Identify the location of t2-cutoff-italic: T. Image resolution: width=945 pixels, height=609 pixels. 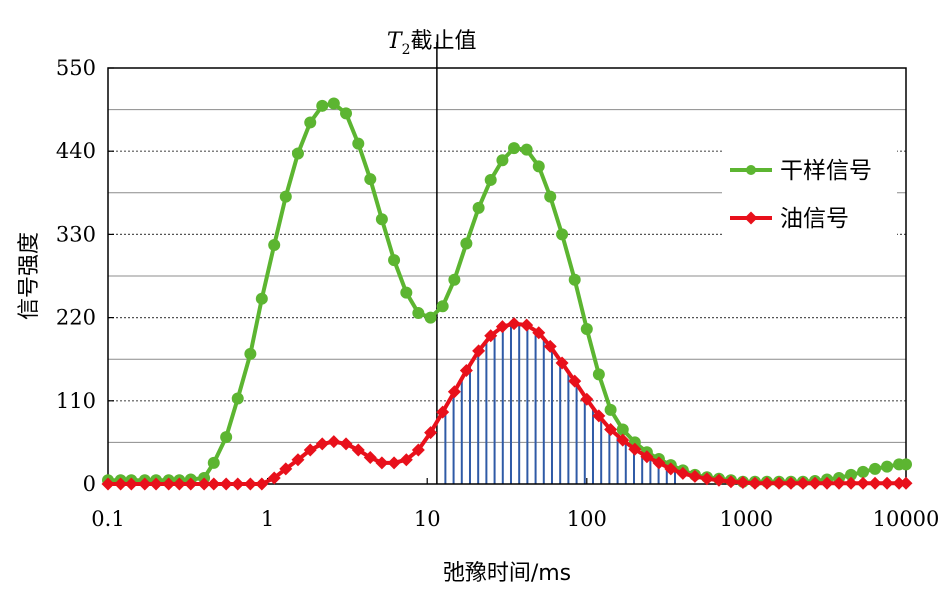
(395, 41).